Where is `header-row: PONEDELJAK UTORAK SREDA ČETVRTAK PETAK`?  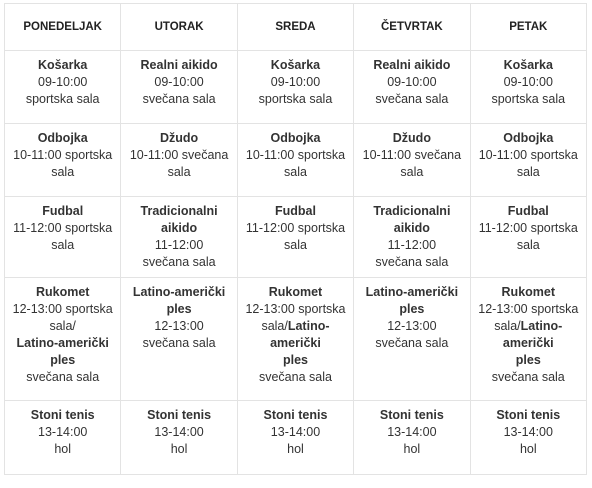 header-row: PONEDELJAK UTORAK SREDA ČETVRTAK PETAK is located at coordinates (295, 27).